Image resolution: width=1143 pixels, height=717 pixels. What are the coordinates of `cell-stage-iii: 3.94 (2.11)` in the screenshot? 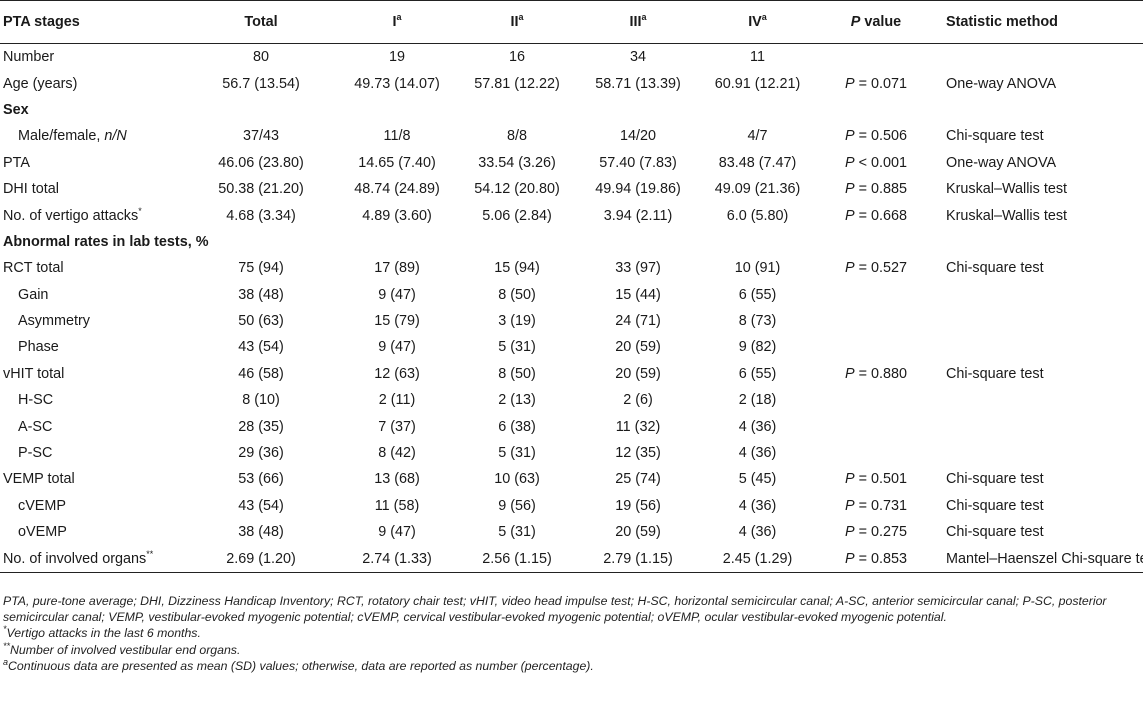 It's located at (638, 215).